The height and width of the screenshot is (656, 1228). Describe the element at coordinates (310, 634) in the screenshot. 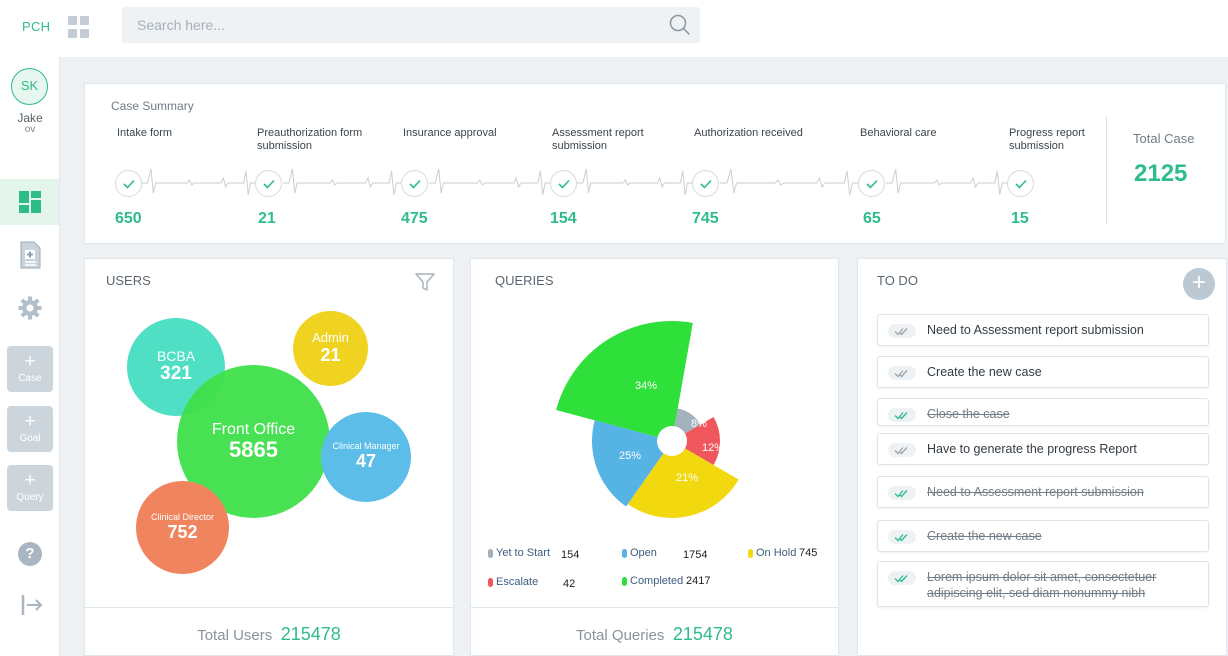

I see `total-users-value: 215478` at that location.